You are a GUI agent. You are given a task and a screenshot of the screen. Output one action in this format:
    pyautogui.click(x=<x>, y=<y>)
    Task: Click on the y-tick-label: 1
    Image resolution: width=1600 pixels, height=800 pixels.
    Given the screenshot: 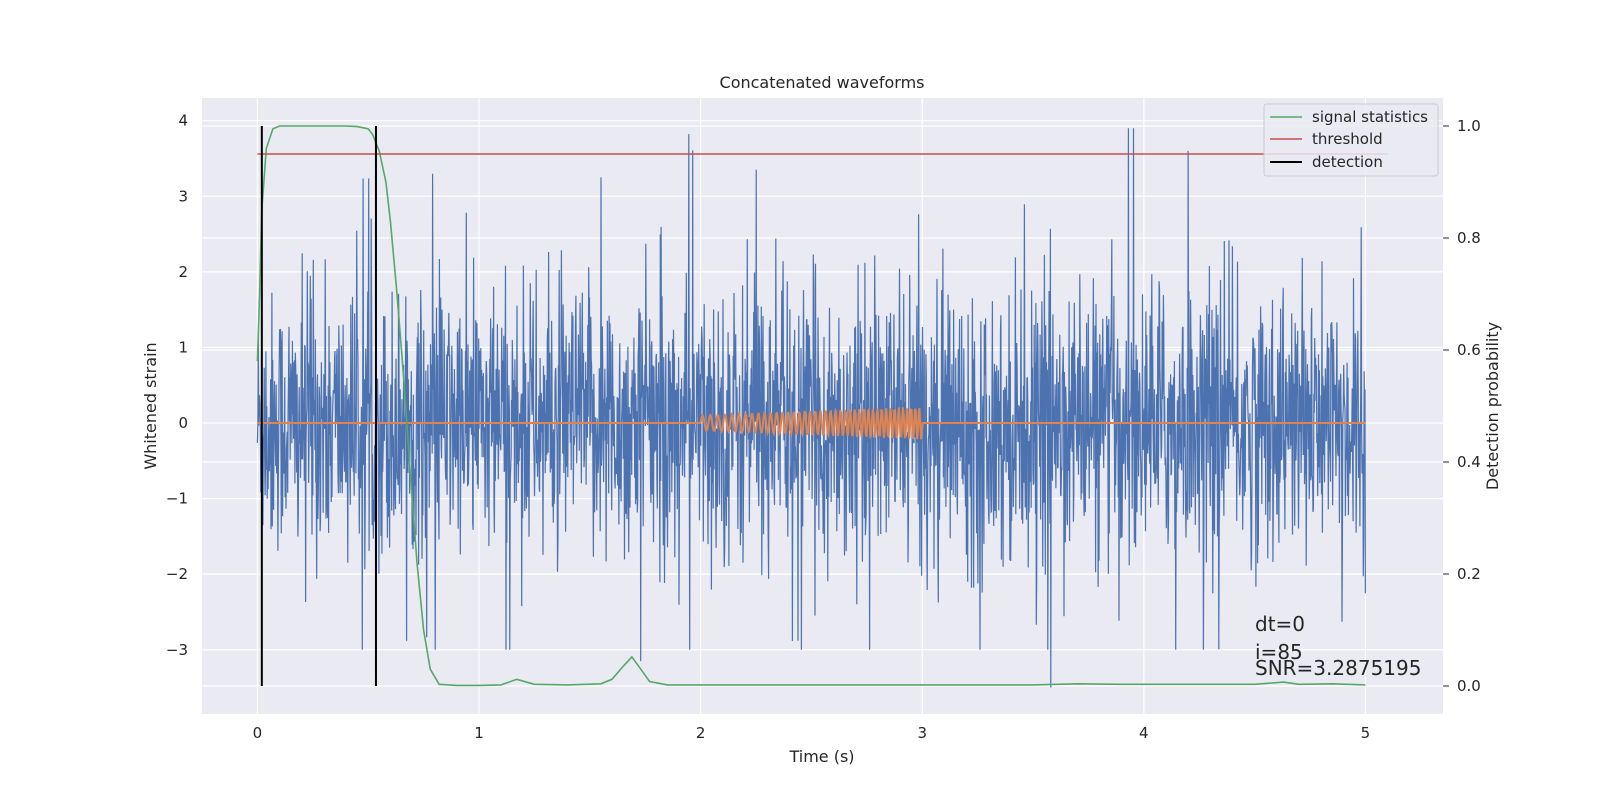 What is the action you would take?
    pyautogui.click(x=183, y=347)
    